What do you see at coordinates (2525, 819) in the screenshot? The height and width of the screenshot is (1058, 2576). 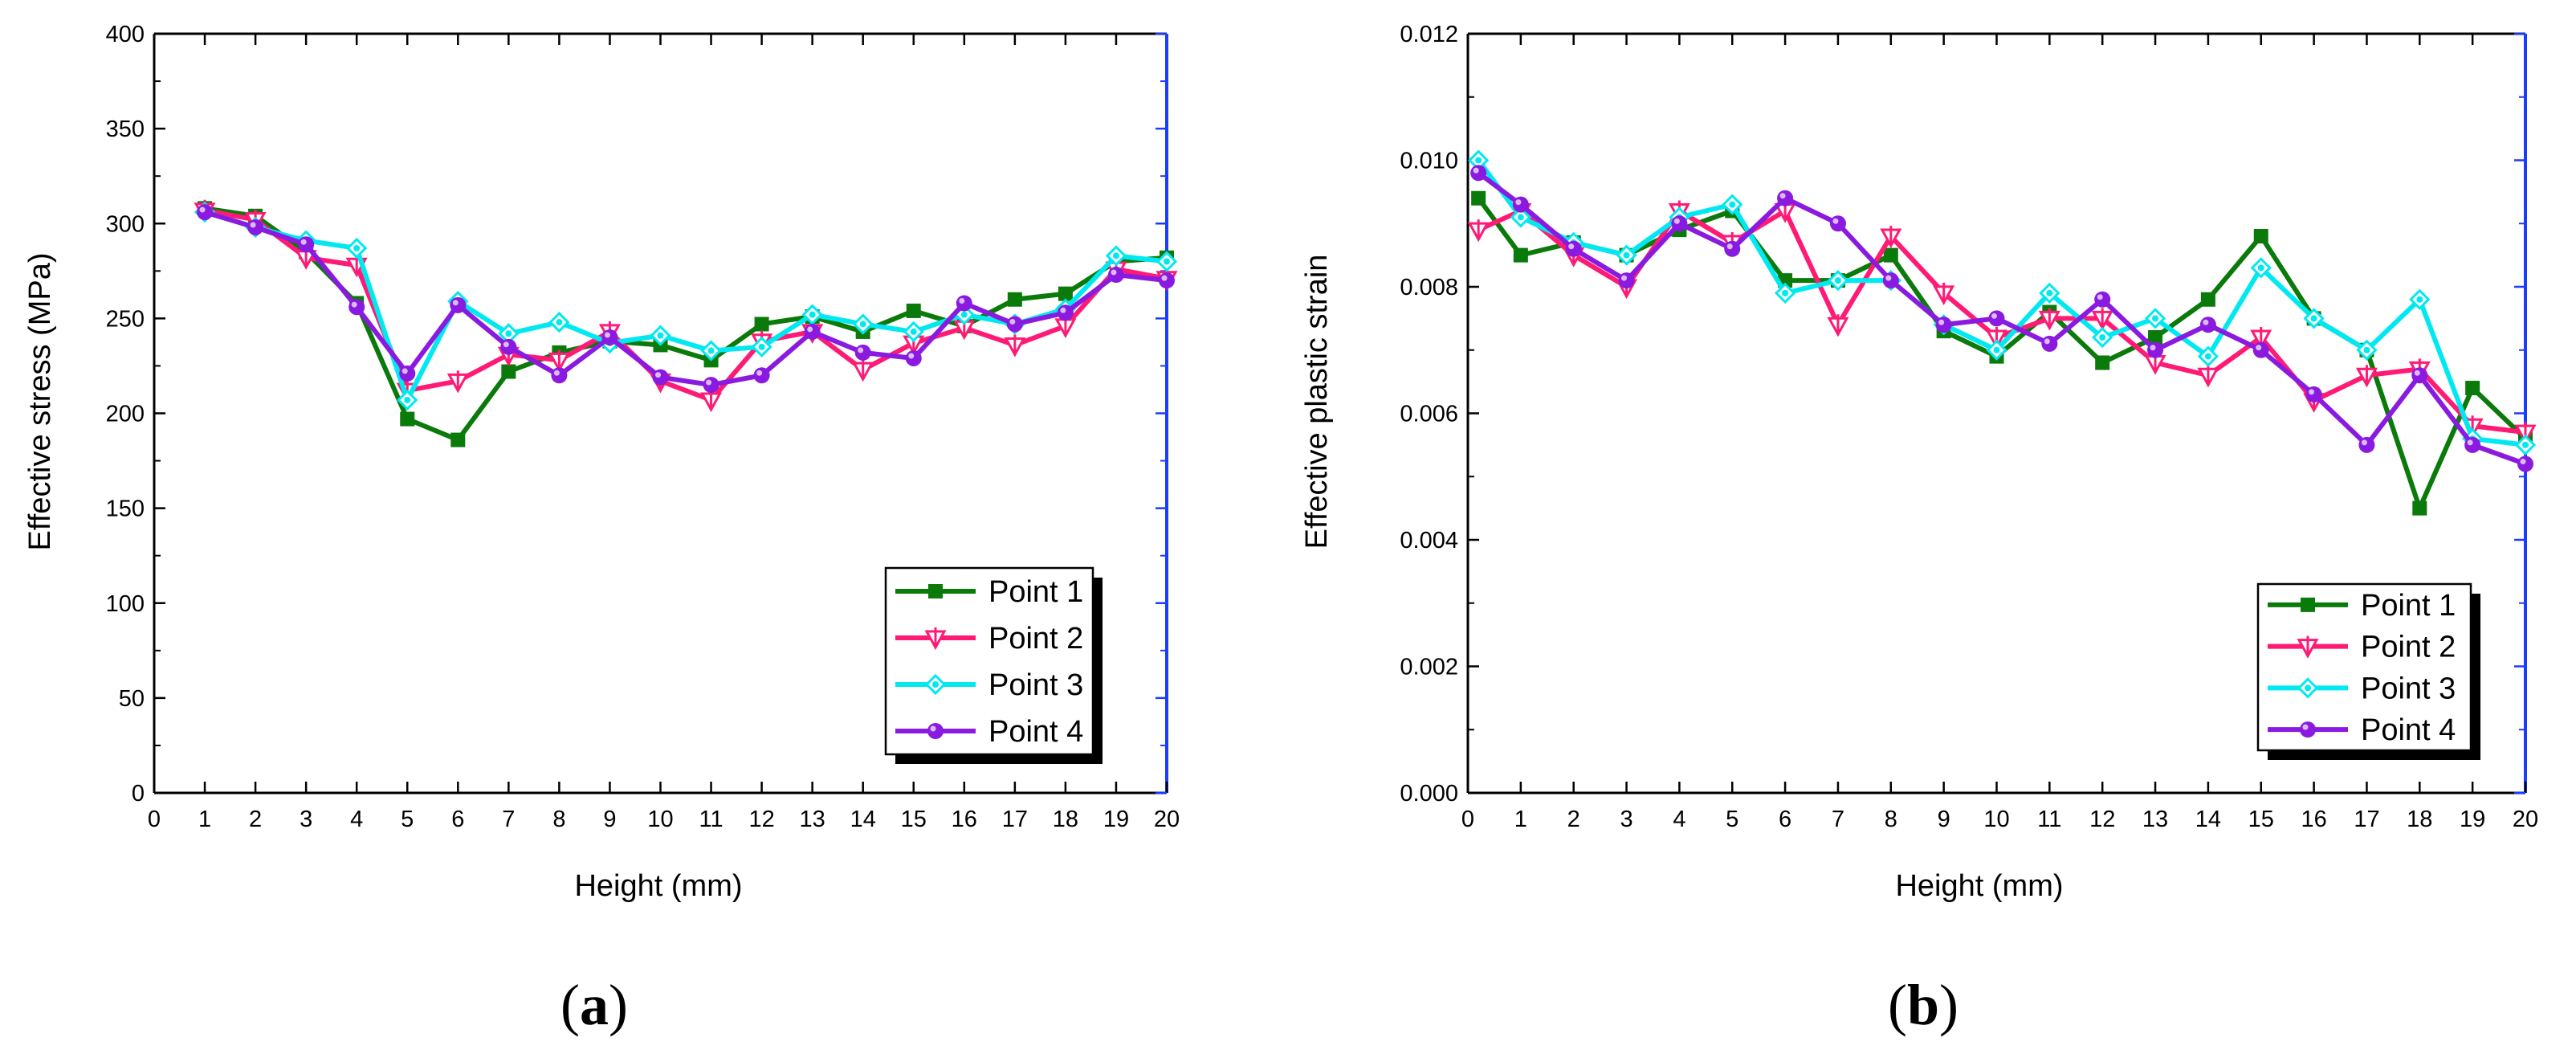 I see `chart-b-xtick-label: 20` at bounding box center [2525, 819].